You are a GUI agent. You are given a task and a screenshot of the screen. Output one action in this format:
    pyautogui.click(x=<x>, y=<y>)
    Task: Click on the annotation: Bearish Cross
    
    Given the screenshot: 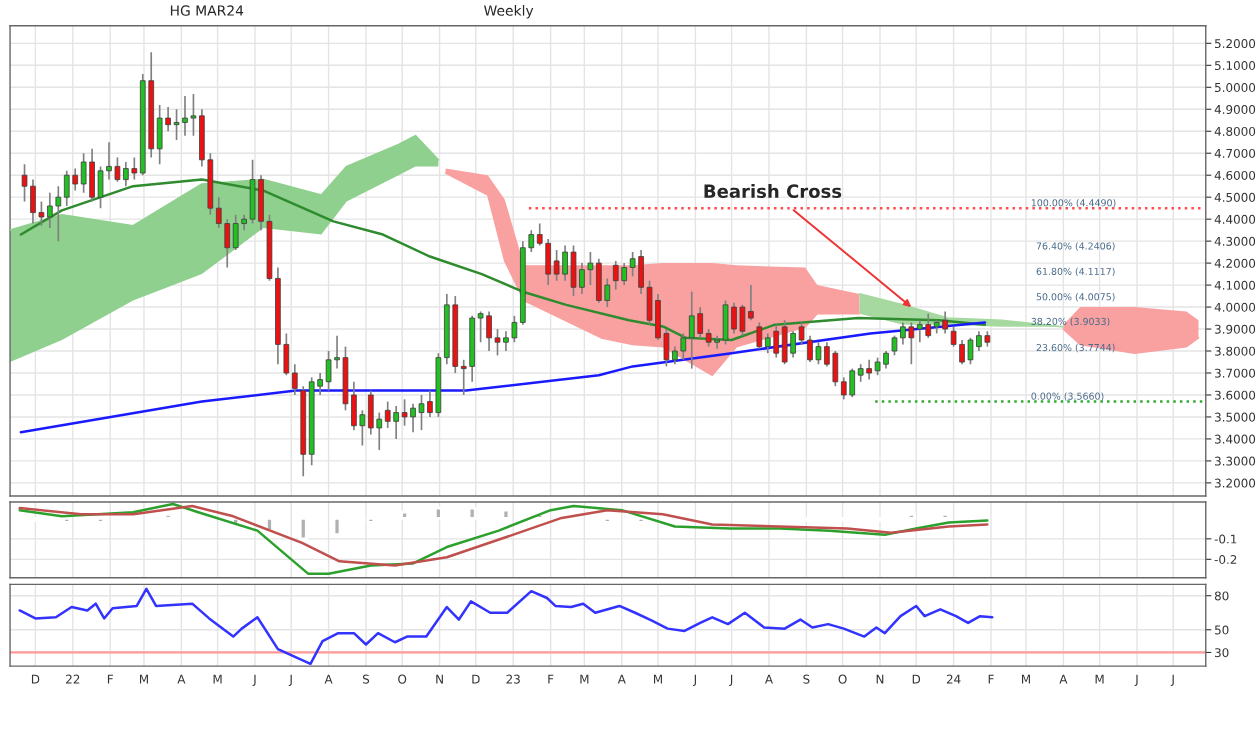 What is the action you would take?
    pyautogui.click(x=773, y=191)
    